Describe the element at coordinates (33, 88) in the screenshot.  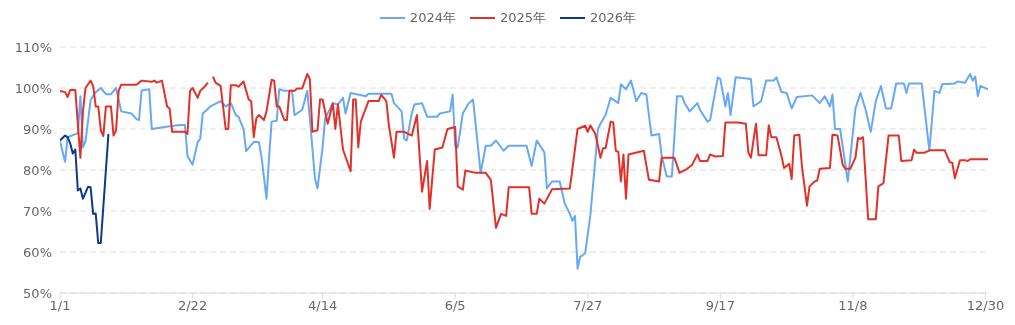
I see `y-tick-label: 100%` at that location.